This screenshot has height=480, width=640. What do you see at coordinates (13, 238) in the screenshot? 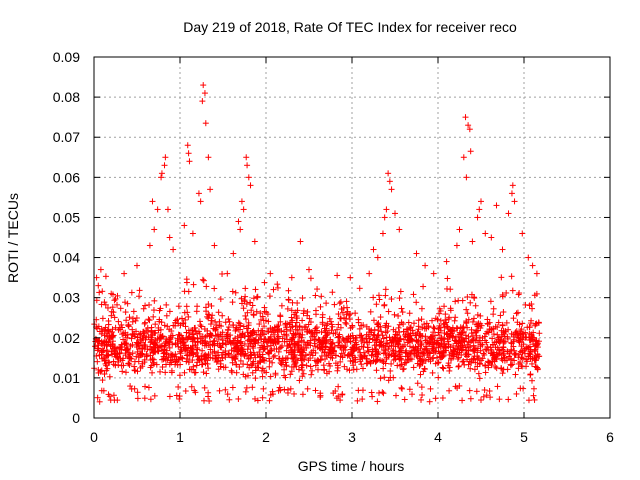
I see `y-axis-label: ROTI / TECUs` at bounding box center [13, 238].